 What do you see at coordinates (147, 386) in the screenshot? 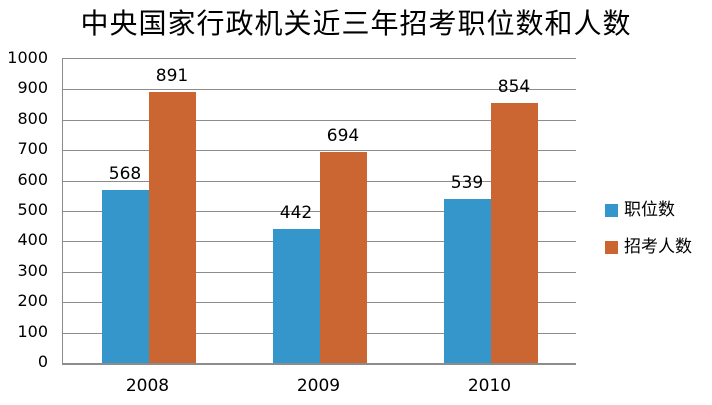
I see `x-tick-label-2008: 2008` at bounding box center [147, 386].